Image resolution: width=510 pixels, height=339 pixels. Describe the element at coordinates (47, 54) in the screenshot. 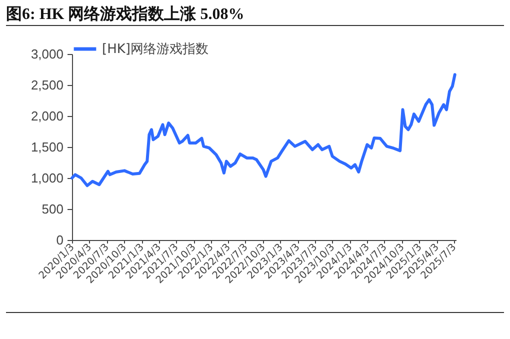

I see `y-tick-label: 3,000` at that location.